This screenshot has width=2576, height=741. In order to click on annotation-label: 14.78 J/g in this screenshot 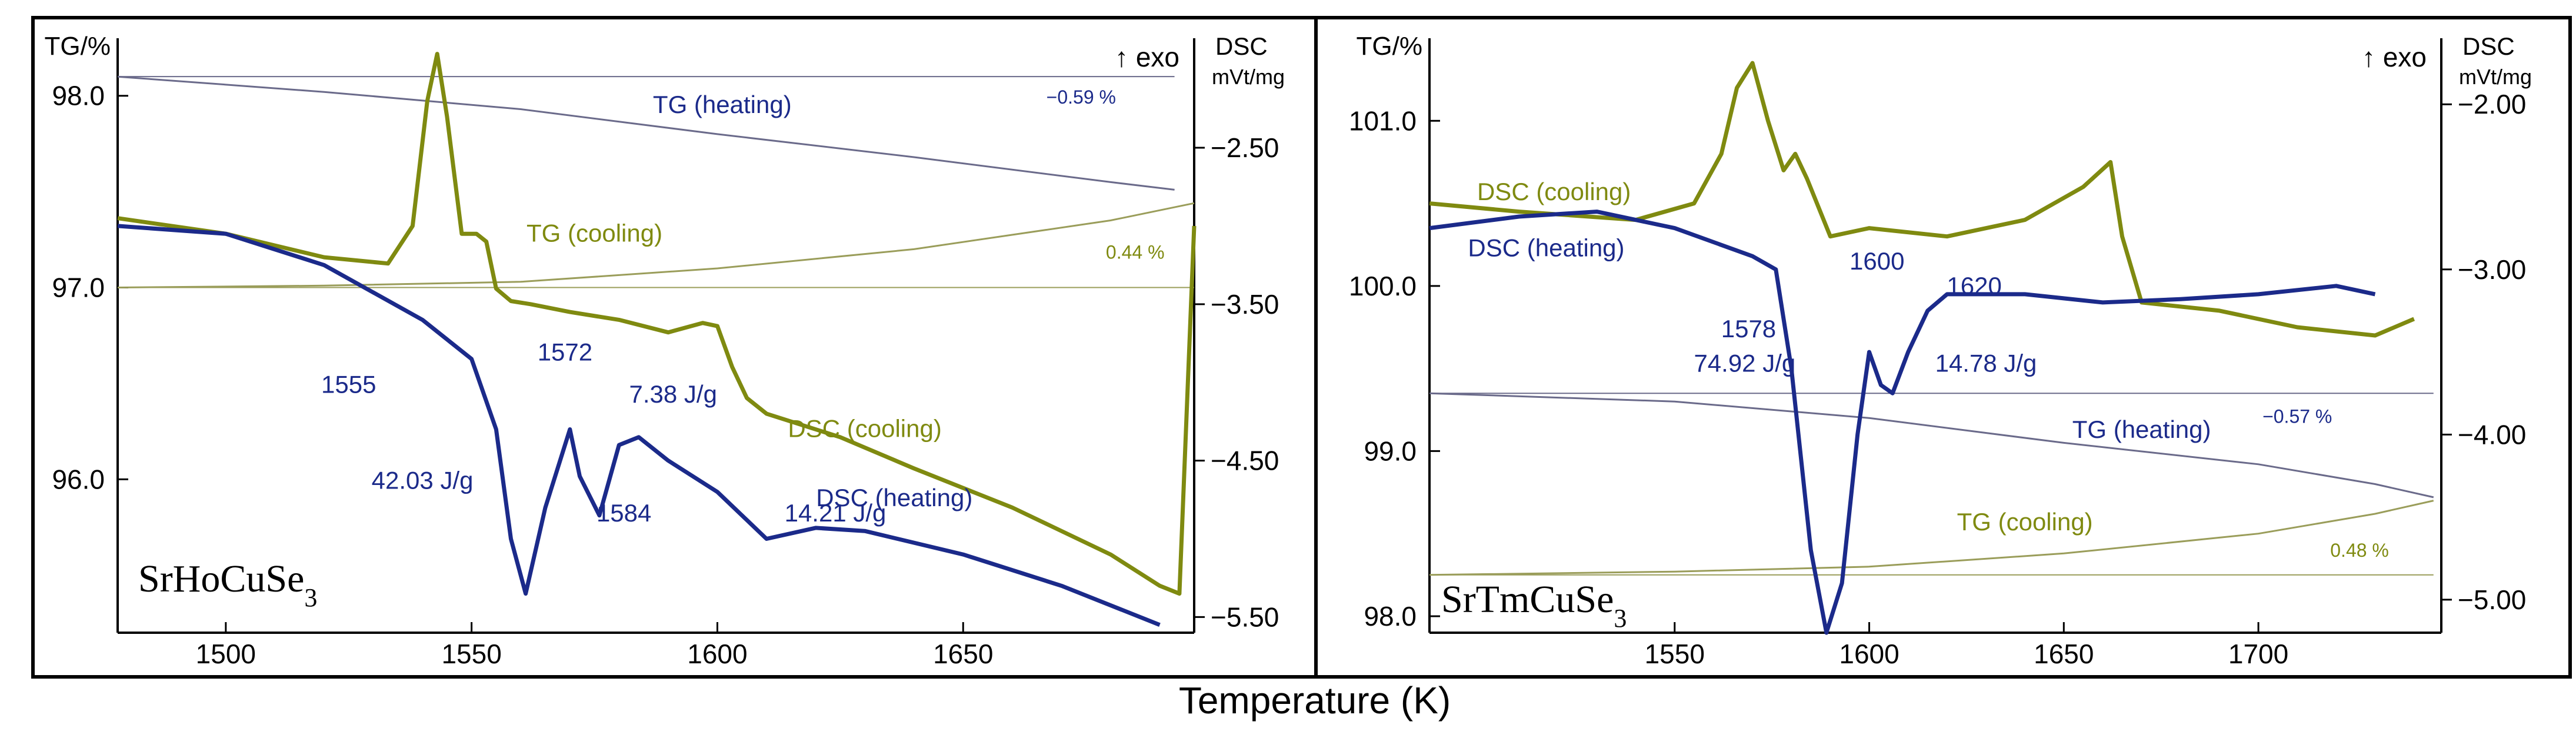, I will do `click(1986, 363)`.